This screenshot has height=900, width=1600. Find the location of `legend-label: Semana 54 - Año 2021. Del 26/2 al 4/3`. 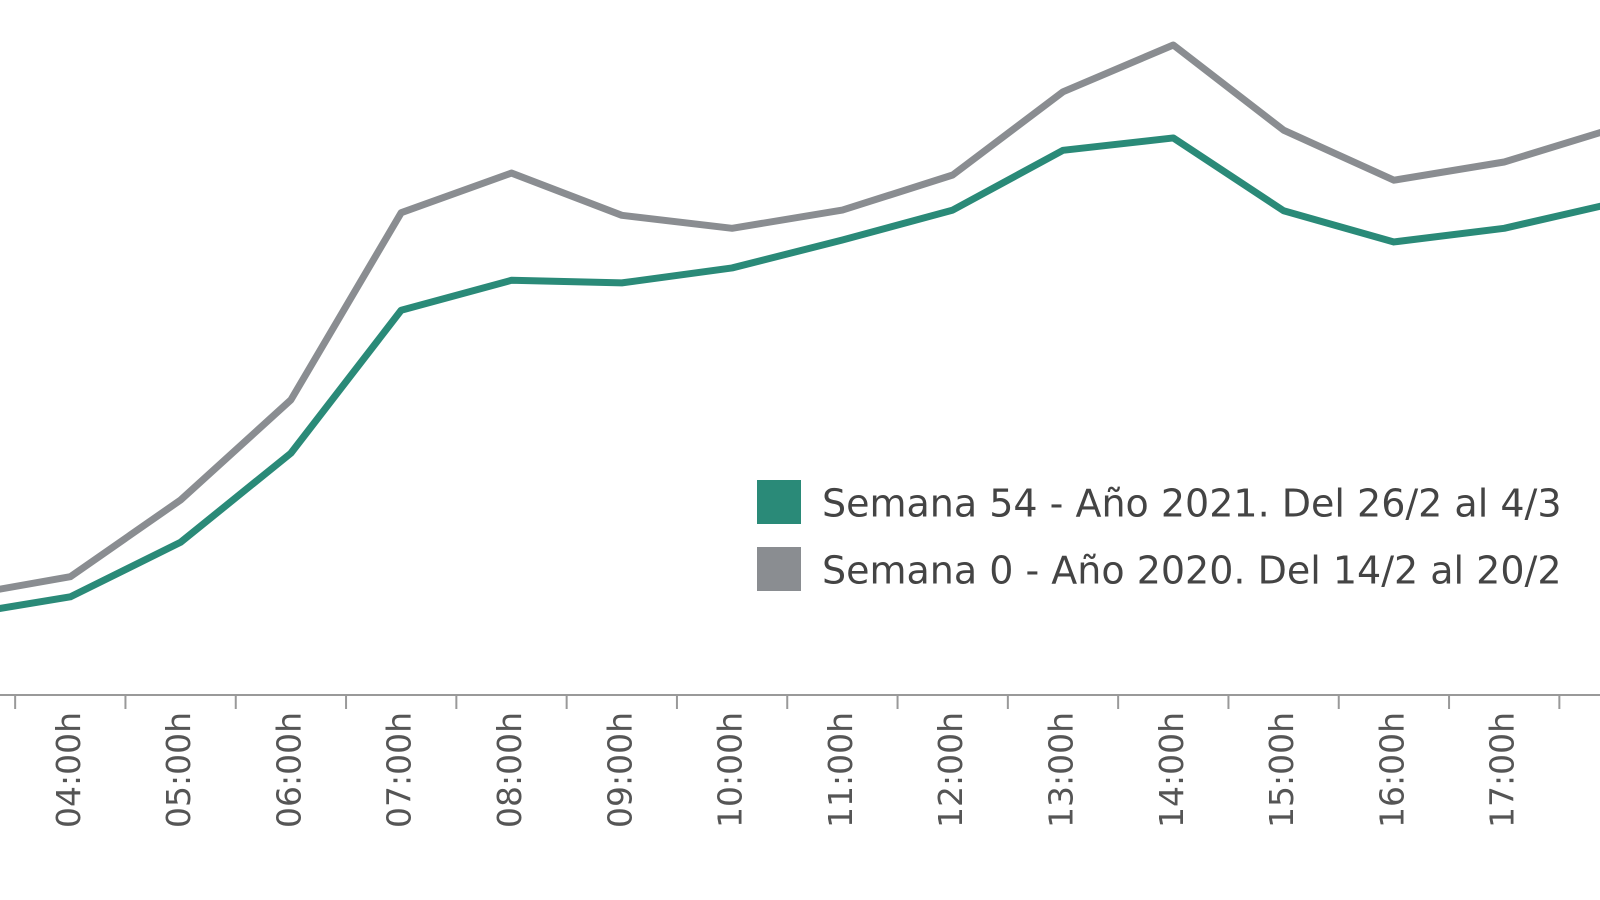

legend-label: Semana 54 - Año 2021. Del 26/2 al 4/3 is located at coordinates (1192, 504).